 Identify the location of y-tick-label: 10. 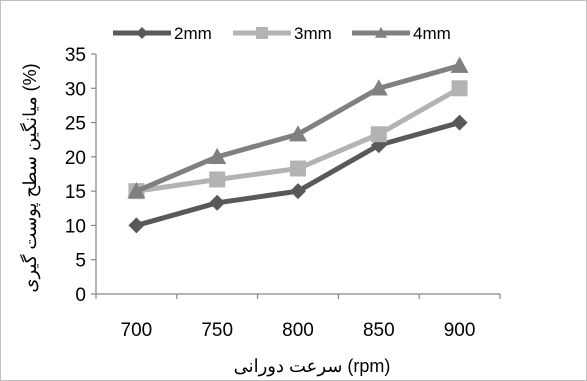
(75, 226).